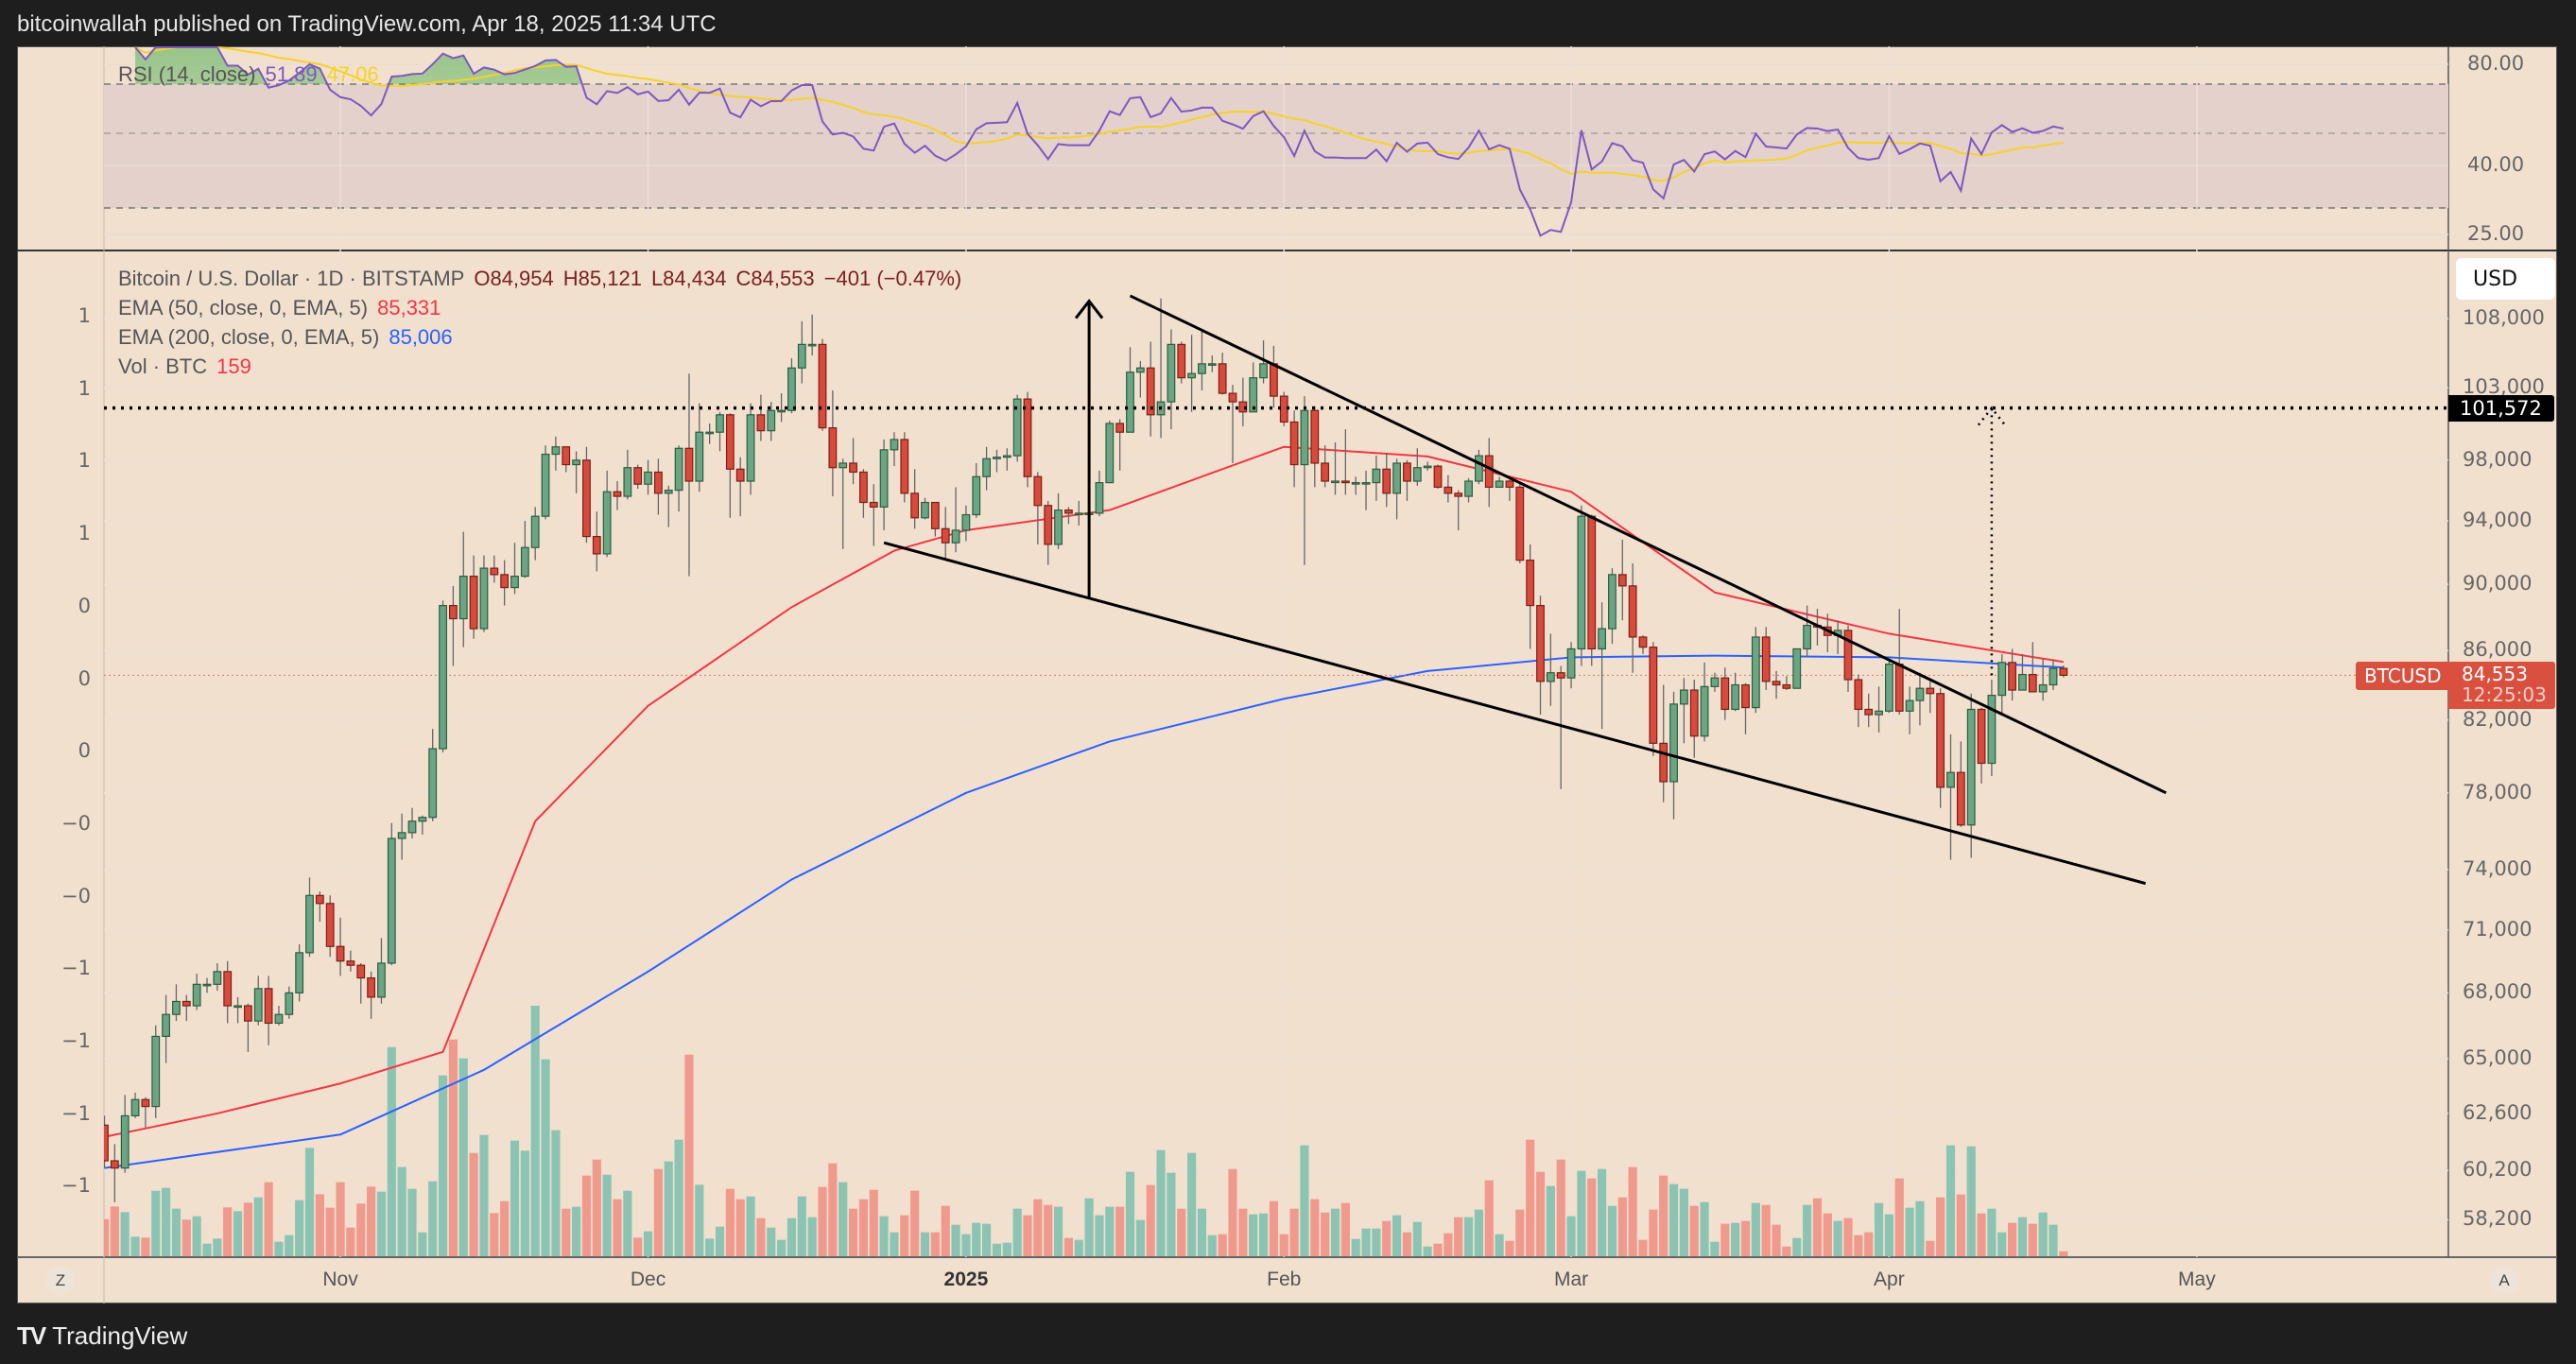 Image resolution: width=2576 pixels, height=1364 pixels. I want to click on ohlc-low: L84,434, so click(688, 278).